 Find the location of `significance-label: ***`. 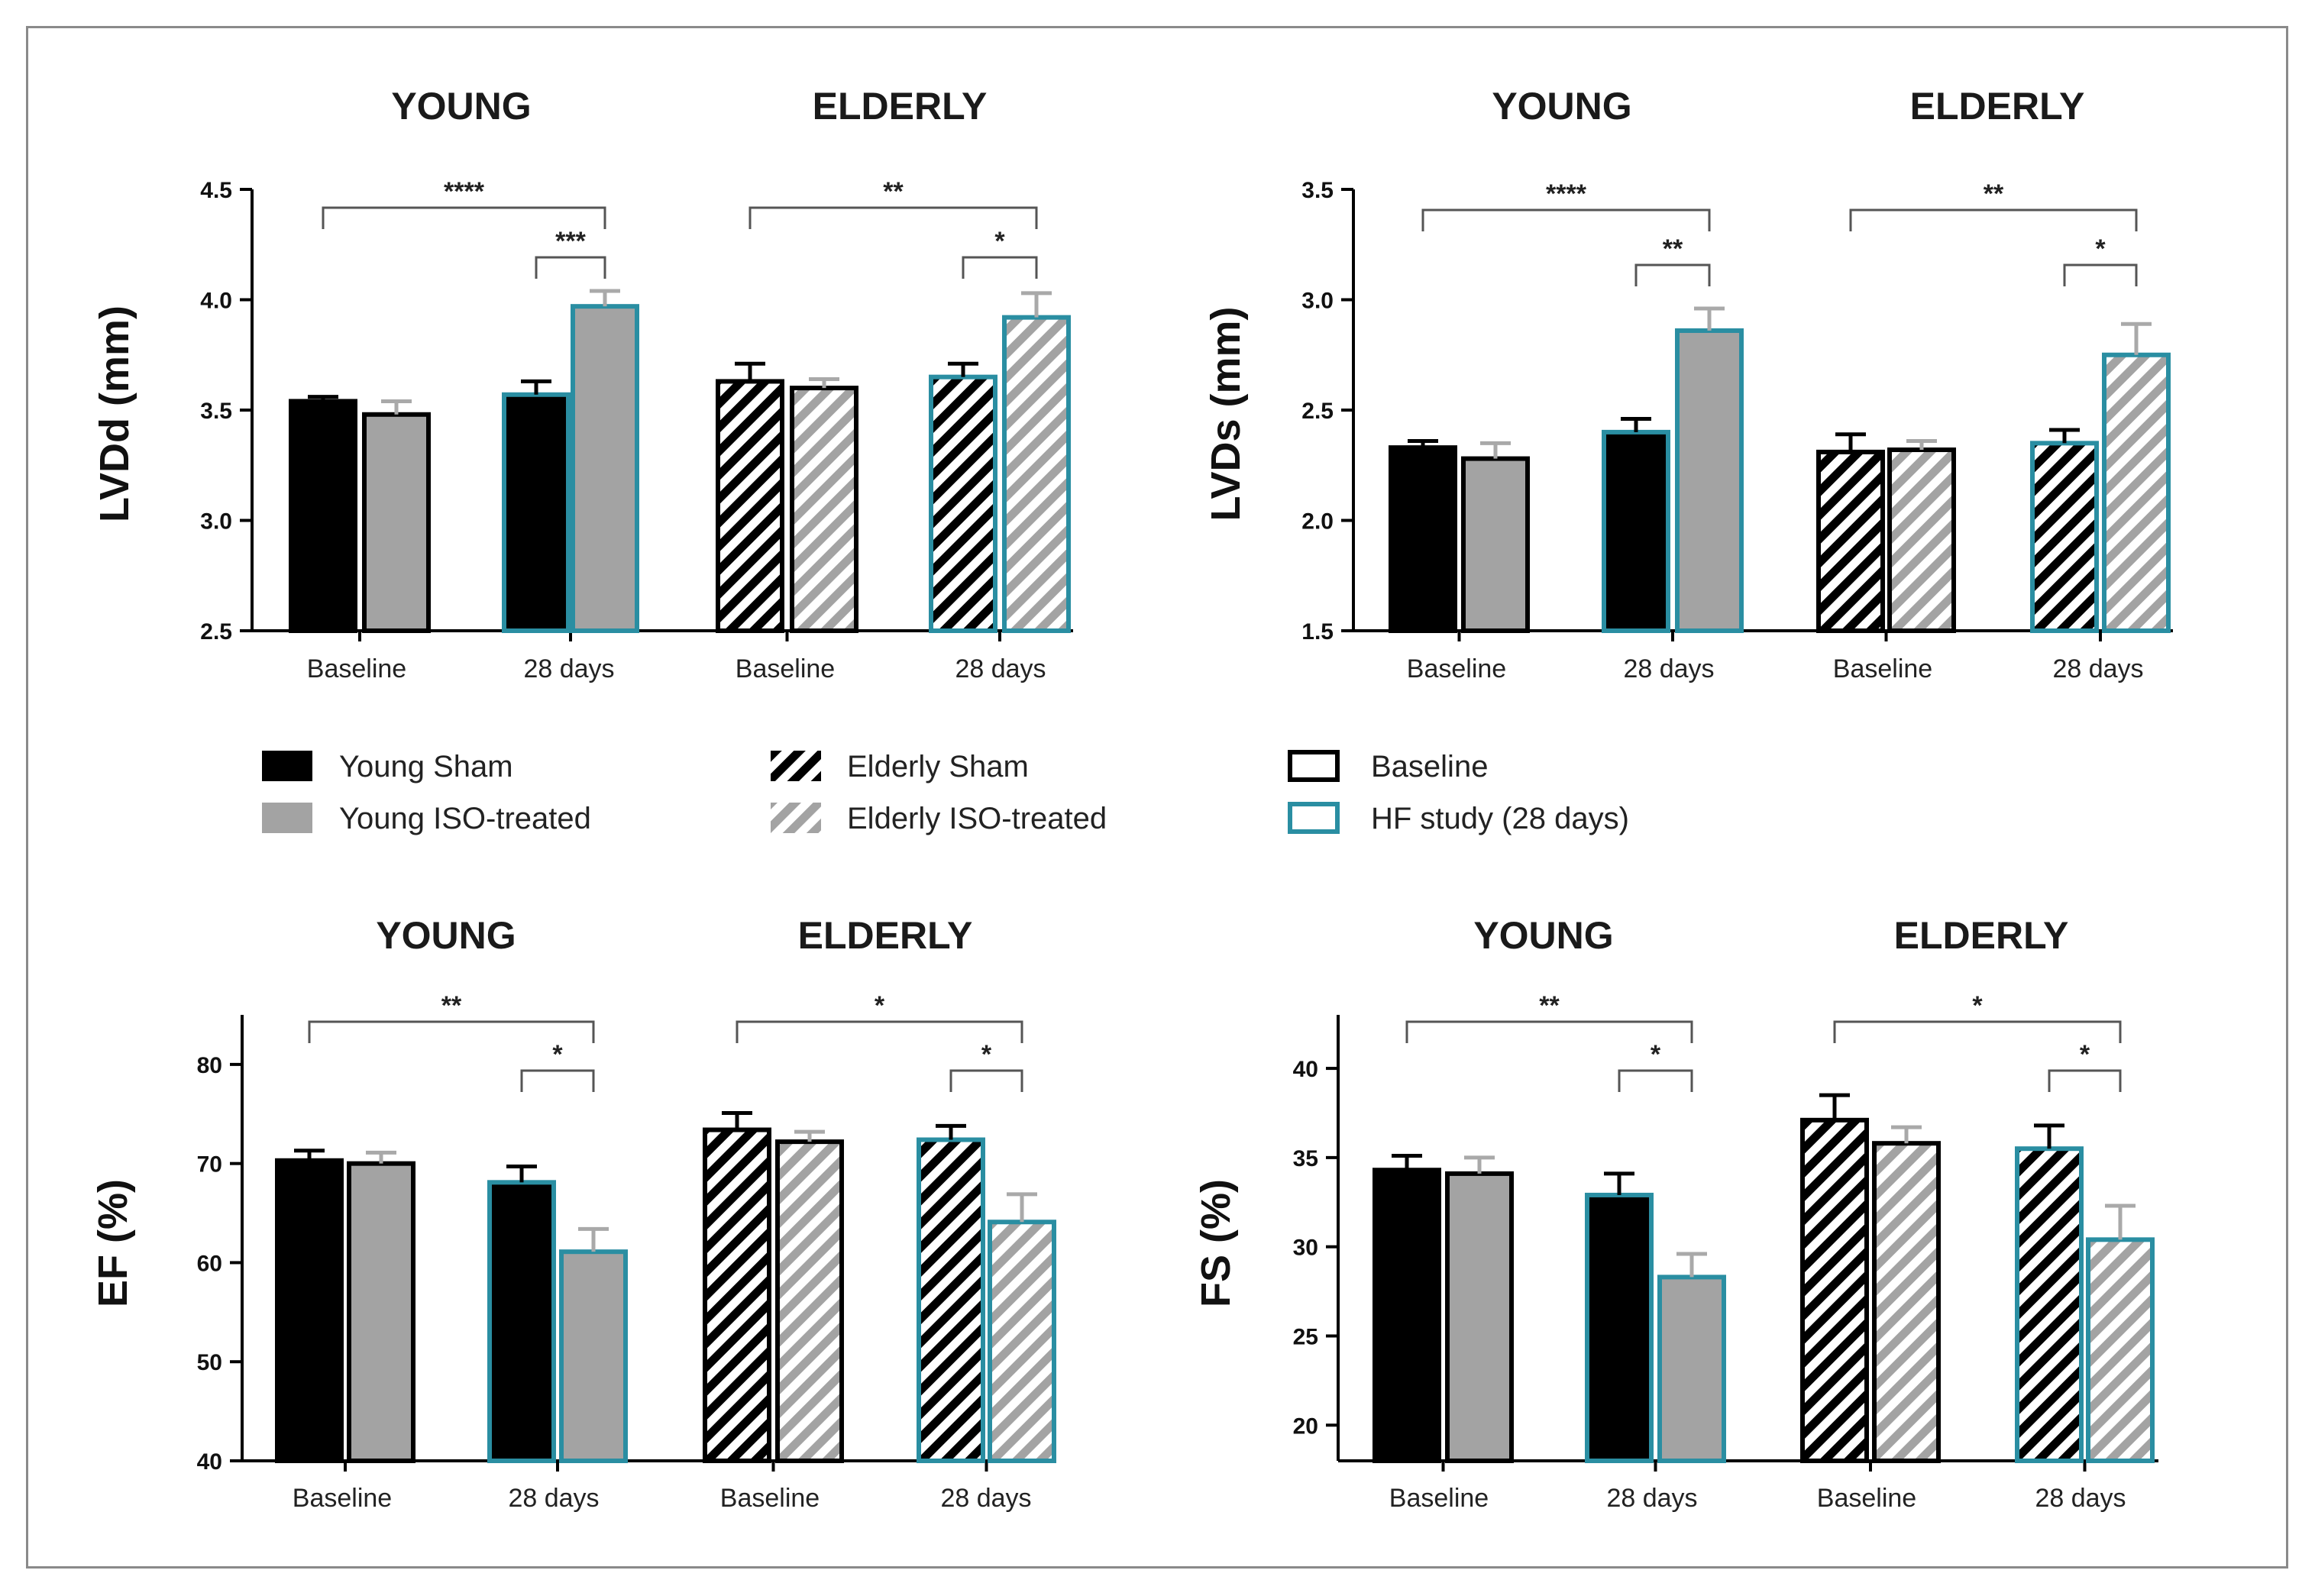

significance-label: *** is located at coordinates (570, 241).